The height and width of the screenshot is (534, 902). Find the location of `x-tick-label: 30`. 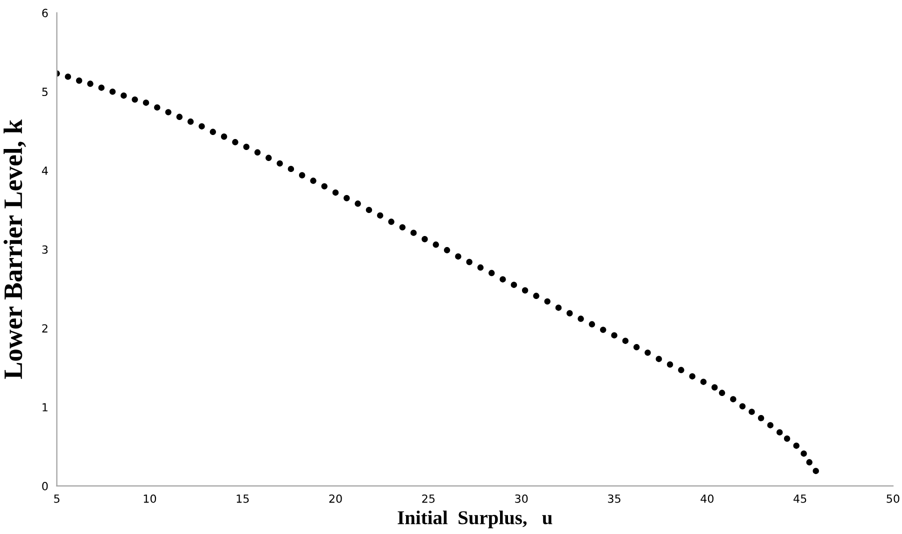

x-tick-label: 30 is located at coordinates (521, 498).